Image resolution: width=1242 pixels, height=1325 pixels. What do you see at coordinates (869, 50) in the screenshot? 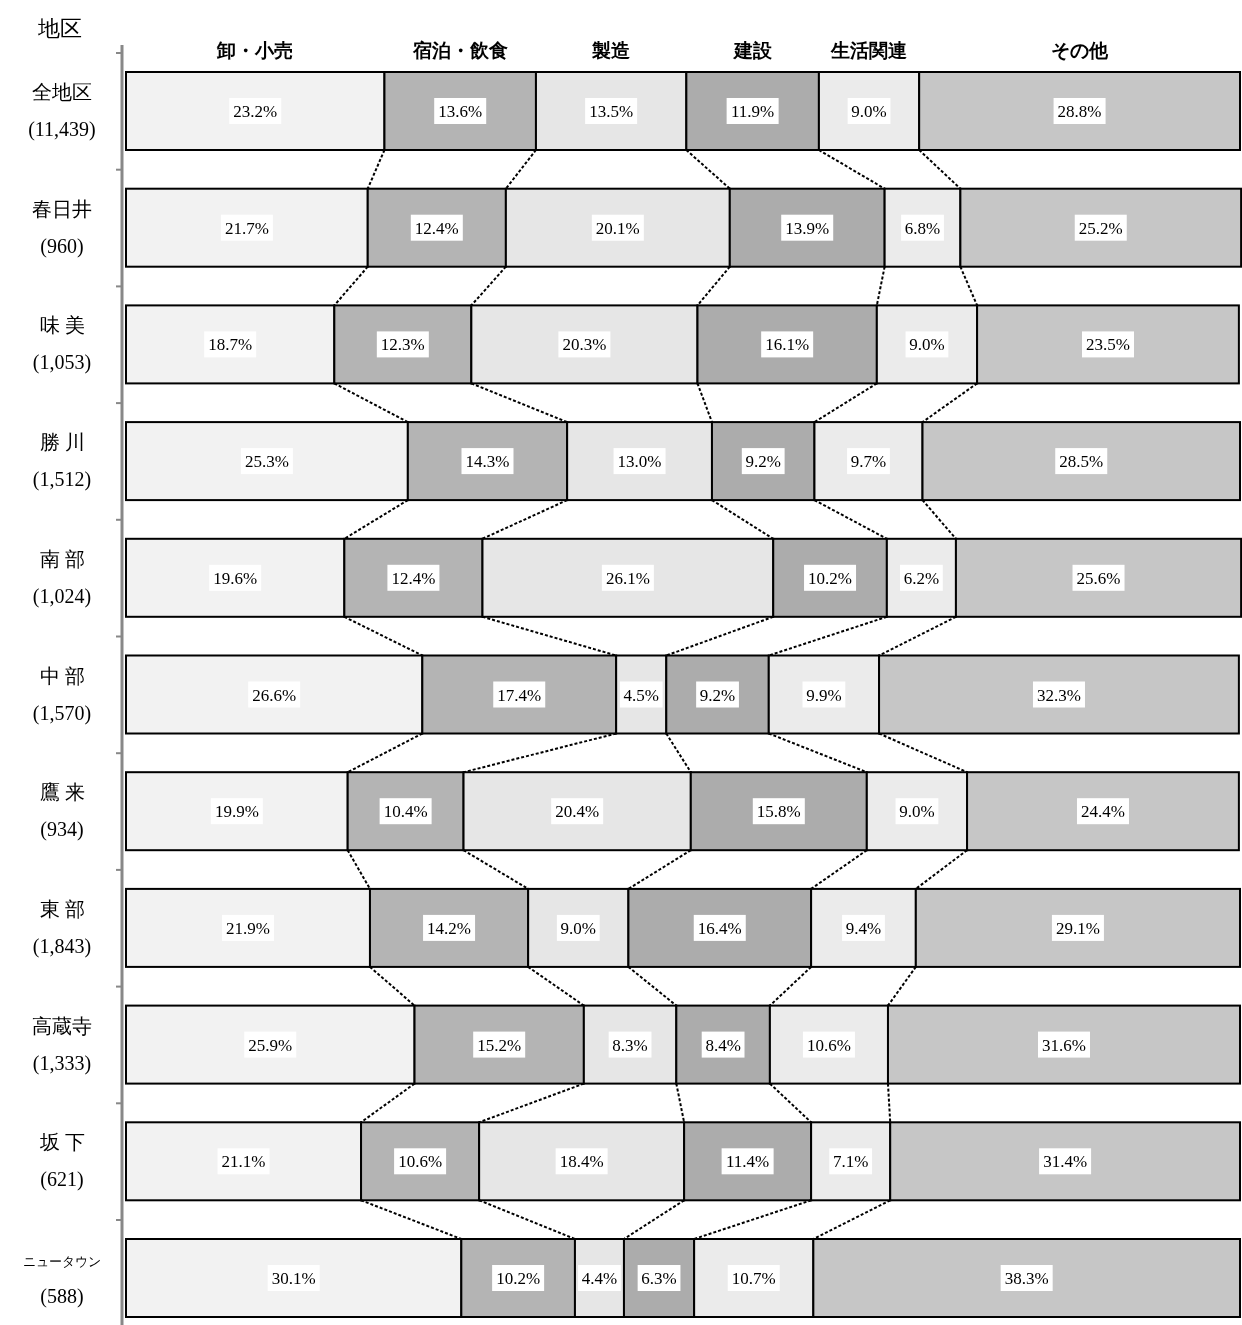
I see `series-label: 生活関連` at bounding box center [869, 50].